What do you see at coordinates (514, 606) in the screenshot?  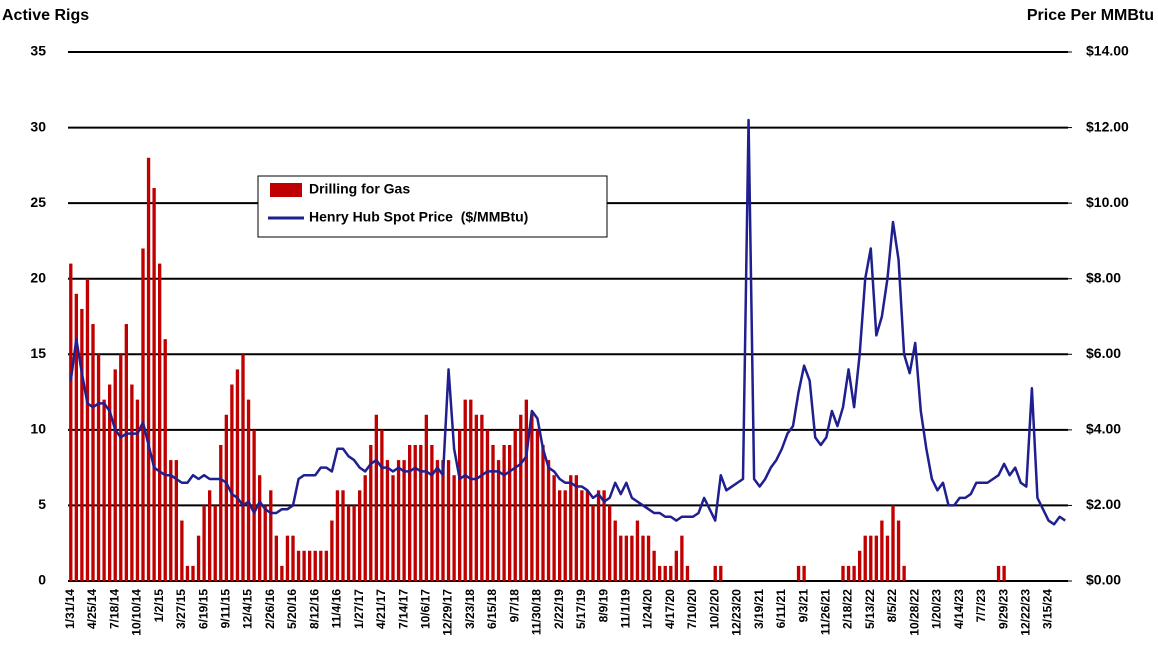 I see `x-tick-label: 9/7/18` at bounding box center [514, 606].